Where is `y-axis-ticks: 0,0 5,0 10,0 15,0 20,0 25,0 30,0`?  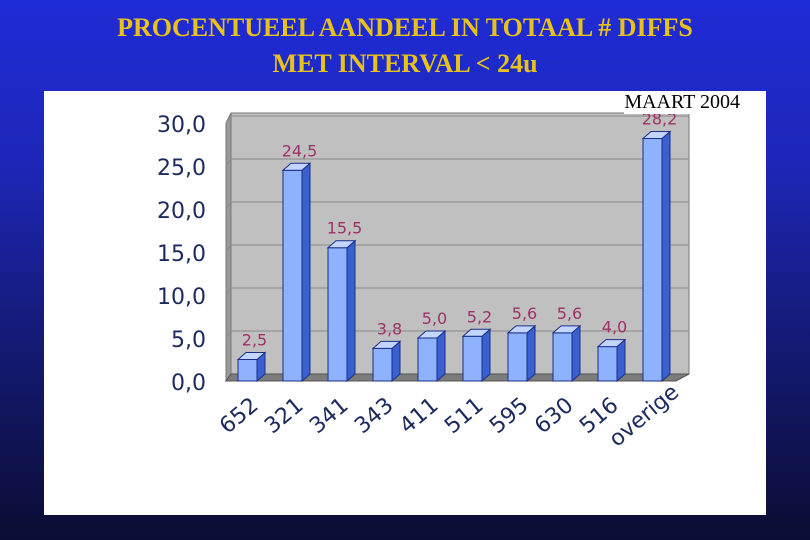 y-axis-ticks: 0,0 5,0 10,0 15,0 20,0 25,0 30,0 is located at coordinates (181, 254).